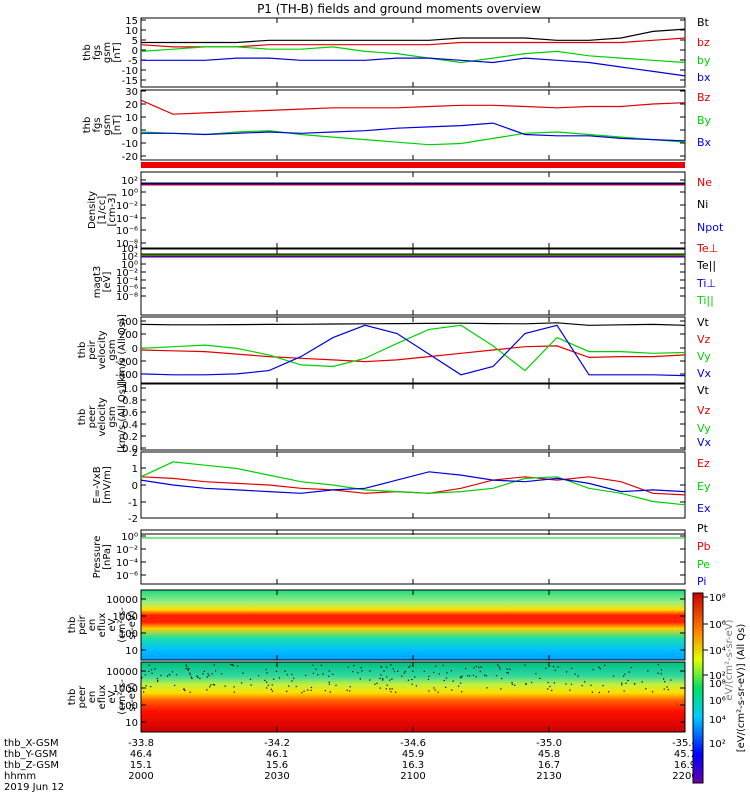  I want to click on fgs2-series-By, so click(413, 138).